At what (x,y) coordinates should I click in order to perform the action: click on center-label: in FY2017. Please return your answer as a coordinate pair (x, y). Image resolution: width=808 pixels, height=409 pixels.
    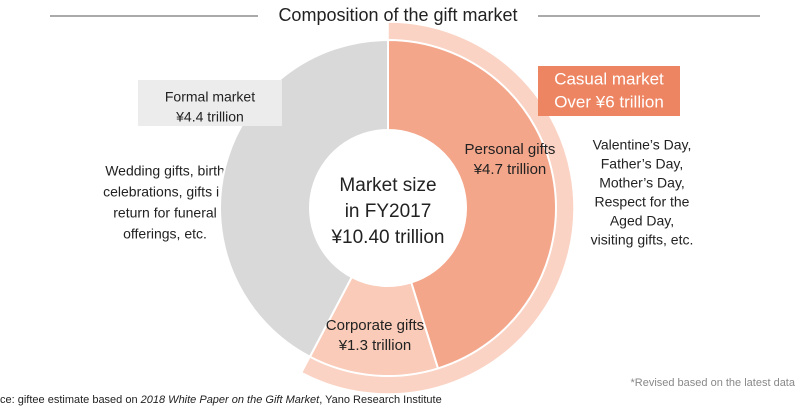
    Looking at the image, I should click on (388, 211).